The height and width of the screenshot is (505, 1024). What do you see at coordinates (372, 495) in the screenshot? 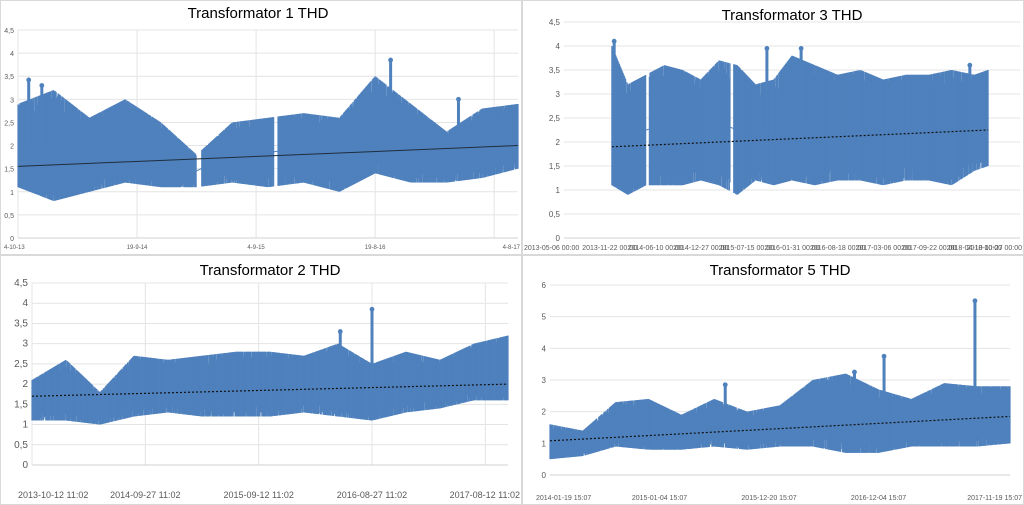
I see `x-tick-label: 2016-08-27 11:02` at bounding box center [372, 495].